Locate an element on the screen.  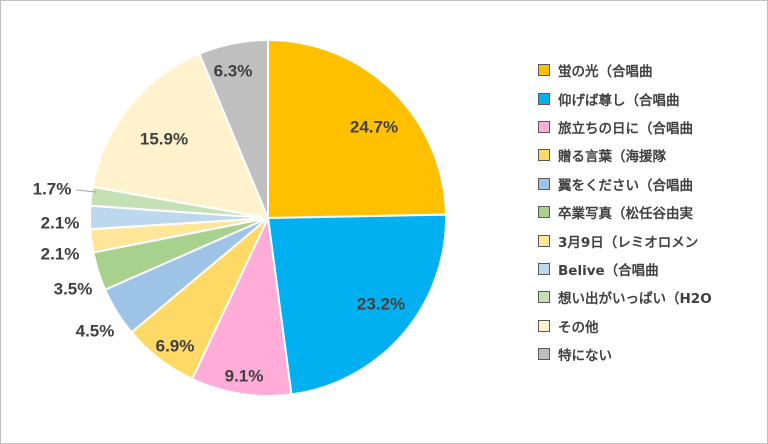
legend-entry: その他 is located at coordinates (650, 326).